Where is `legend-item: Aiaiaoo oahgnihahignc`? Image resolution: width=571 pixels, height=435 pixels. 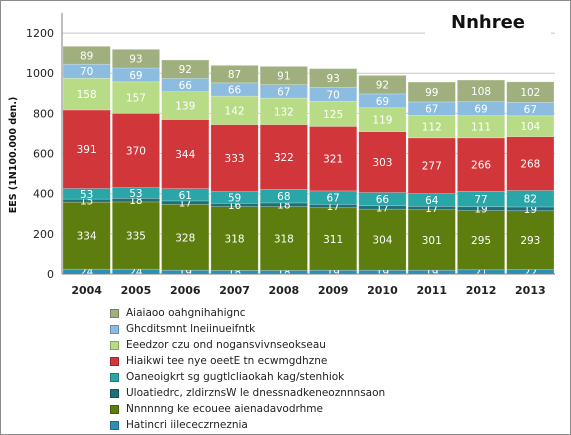 legend-item: Aiaiaoo oahgnihahignc is located at coordinates (320, 313).